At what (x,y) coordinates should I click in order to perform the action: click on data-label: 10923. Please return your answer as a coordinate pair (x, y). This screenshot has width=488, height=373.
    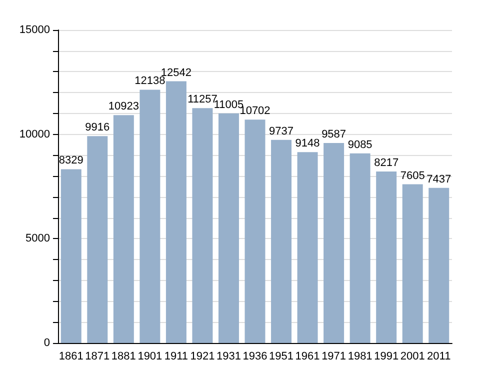
    Looking at the image, I should click on (123, 106).